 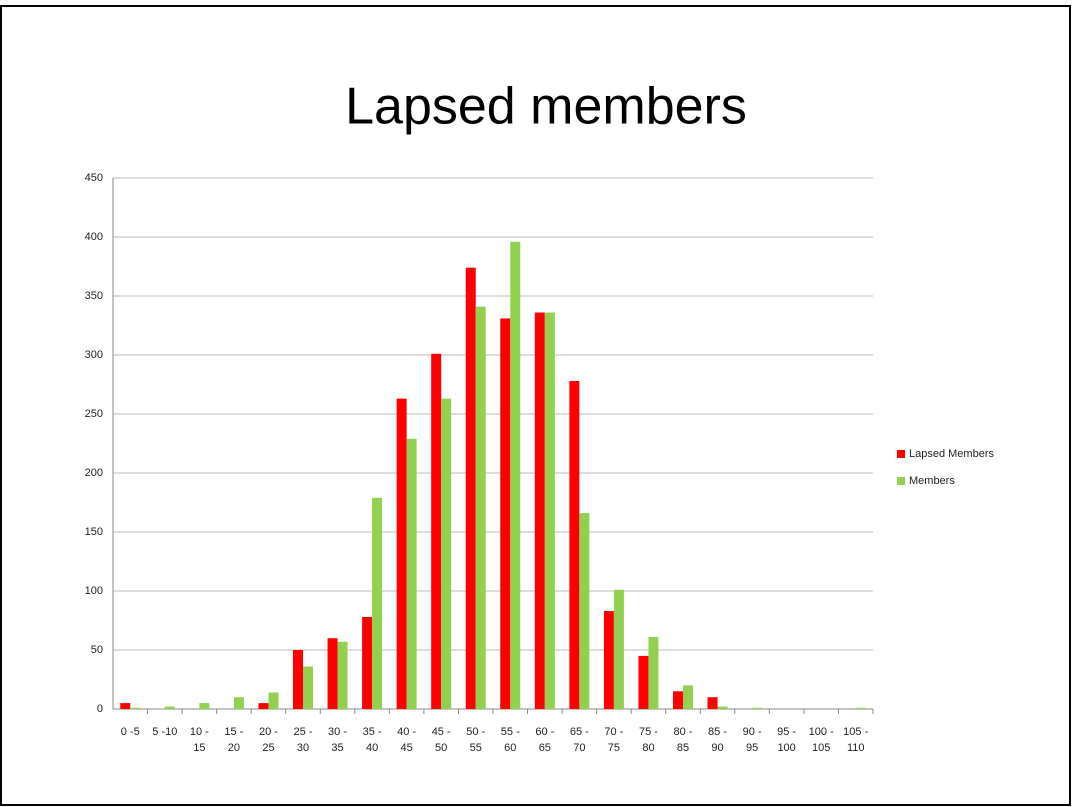 What do you see at coordinates (545, 740) in the screenshot?
I see `x-tick-label: 60 - 65` at bounding box center [545, 740].